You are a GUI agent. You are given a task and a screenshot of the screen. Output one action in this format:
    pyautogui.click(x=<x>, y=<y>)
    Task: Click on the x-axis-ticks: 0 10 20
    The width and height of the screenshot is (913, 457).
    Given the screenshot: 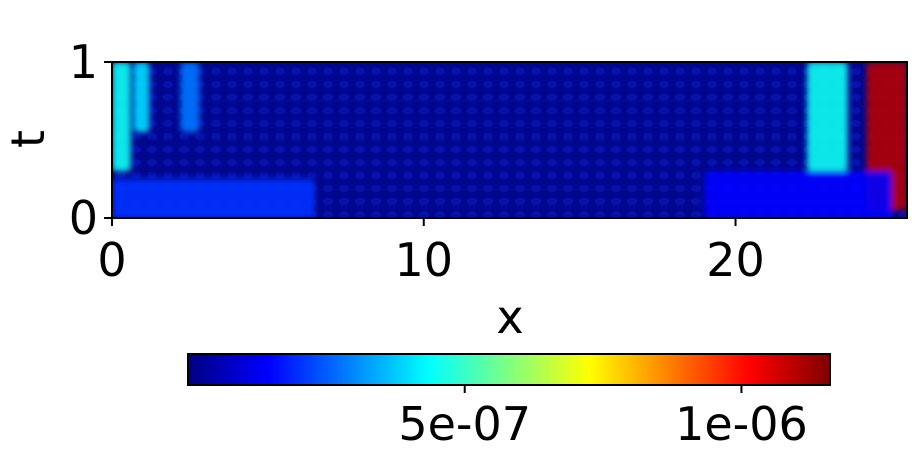 What is the action you would take?
    pyautogui.click(x=431, y=252)
    